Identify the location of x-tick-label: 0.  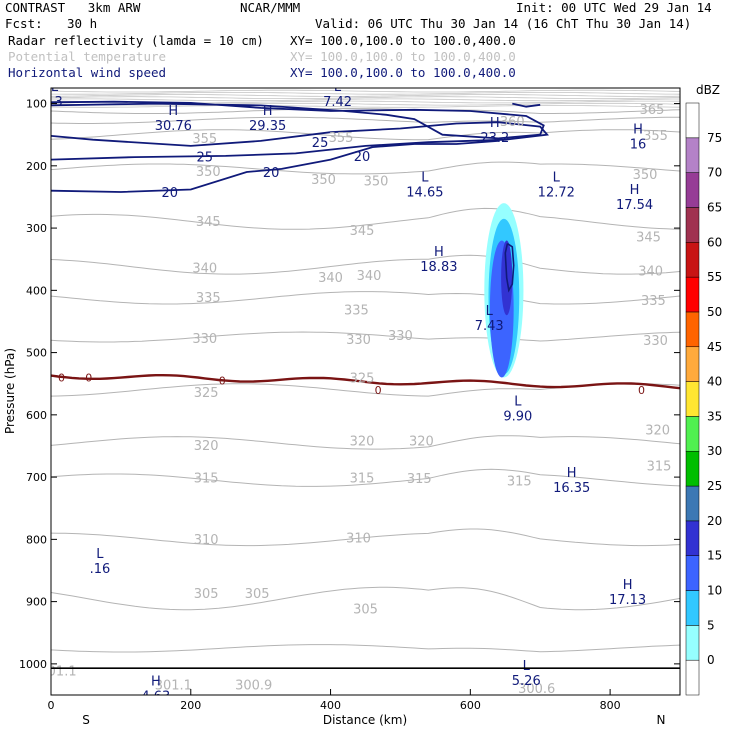
(51, 705).